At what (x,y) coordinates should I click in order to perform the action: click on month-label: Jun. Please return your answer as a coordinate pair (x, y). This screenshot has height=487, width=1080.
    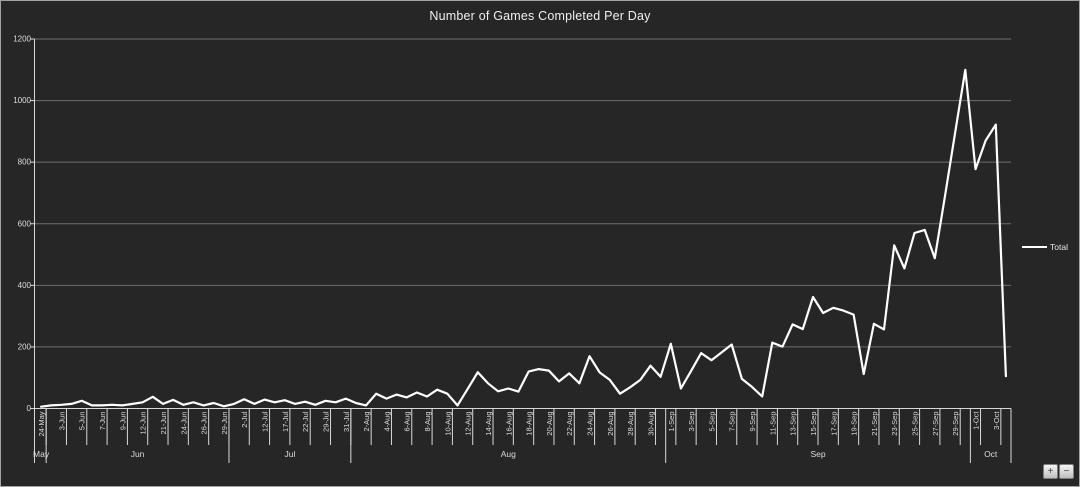
    Looking at the image, I should click on (138, 454).